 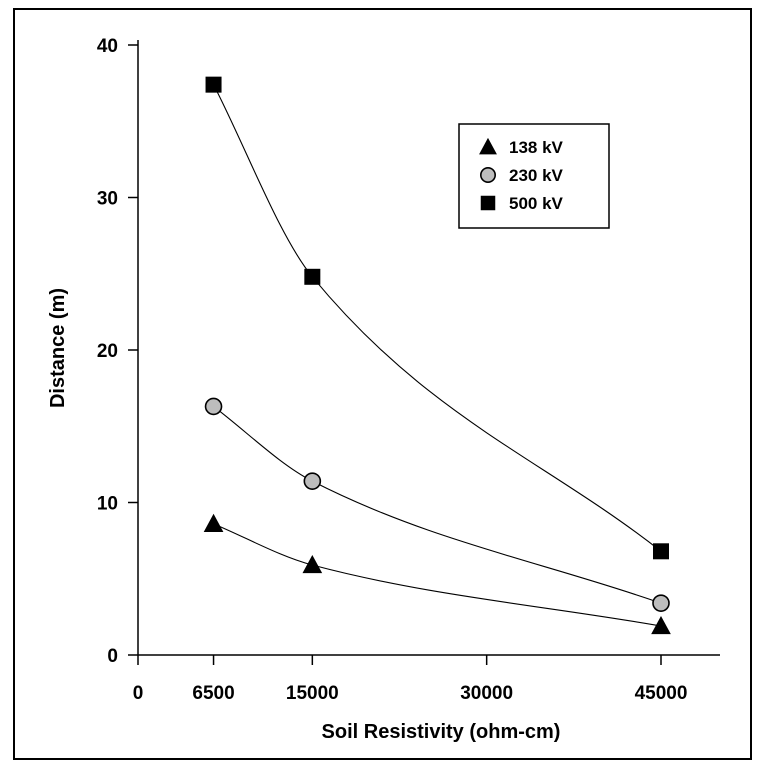 I want to click on legend-marker-230-kv, so click(x=487, y=175).